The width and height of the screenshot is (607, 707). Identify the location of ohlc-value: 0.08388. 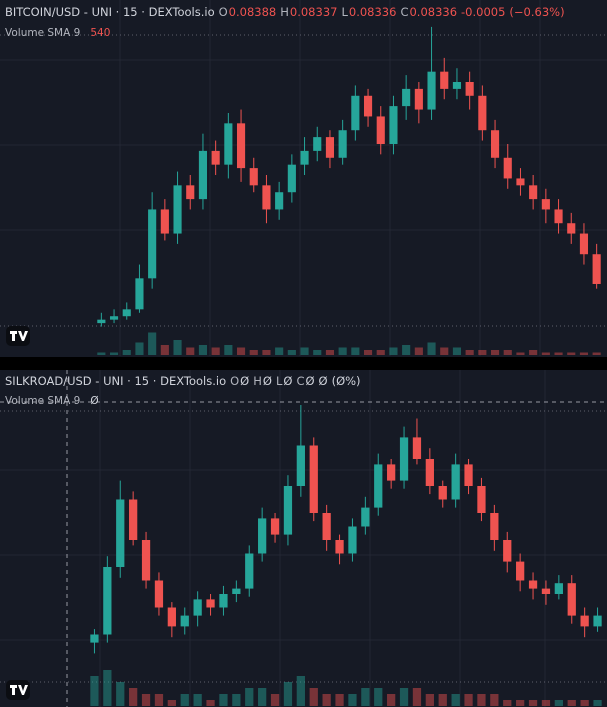
(252, 12).